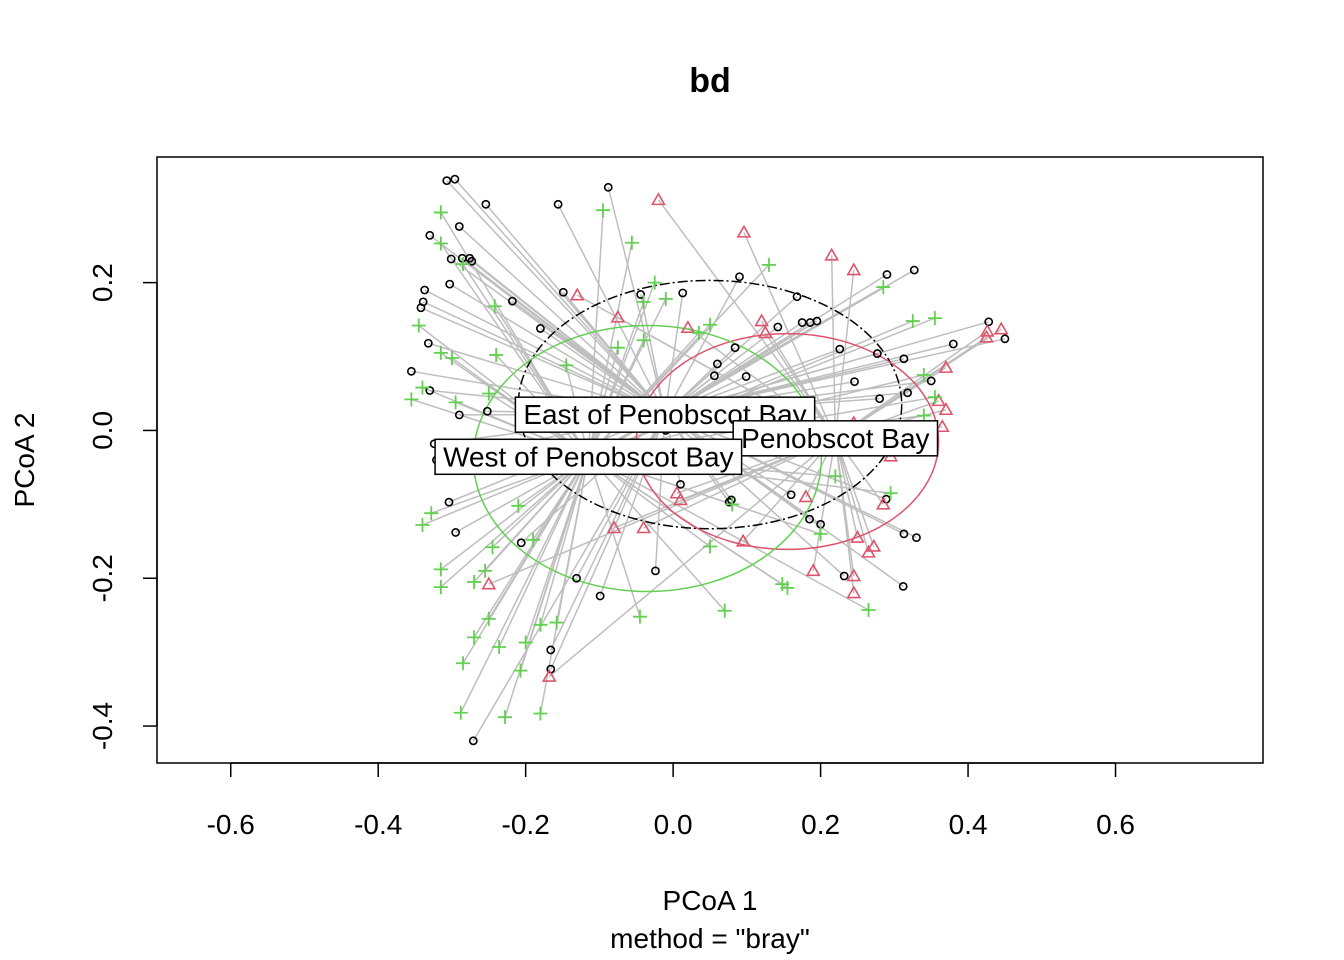 The width and height of the screenshot is (1344, 960). I want to click on x-tick-label: 0.4, so click(968, 824).